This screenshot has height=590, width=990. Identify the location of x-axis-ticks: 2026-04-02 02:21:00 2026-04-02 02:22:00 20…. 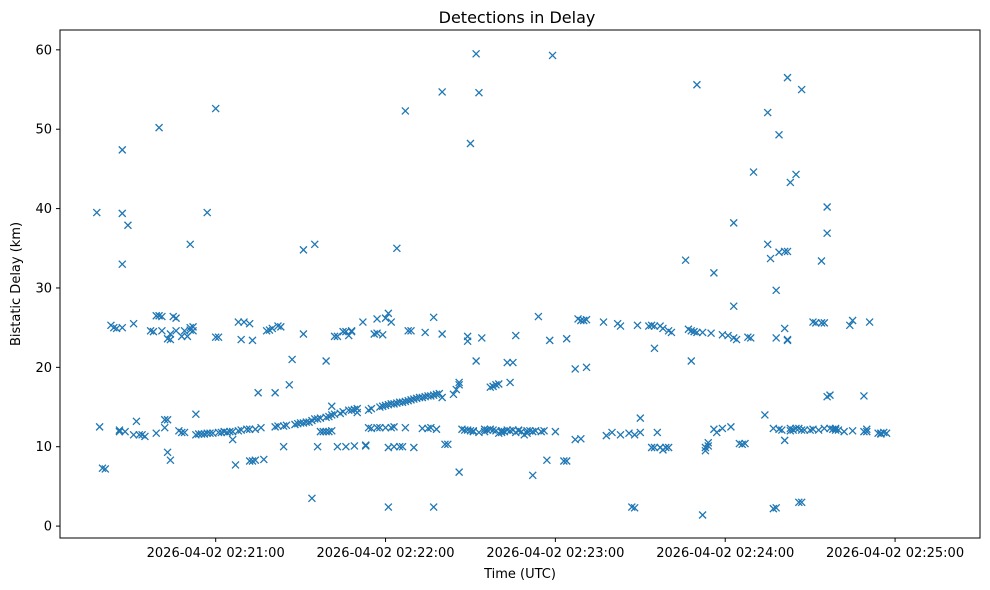
(555, 549).